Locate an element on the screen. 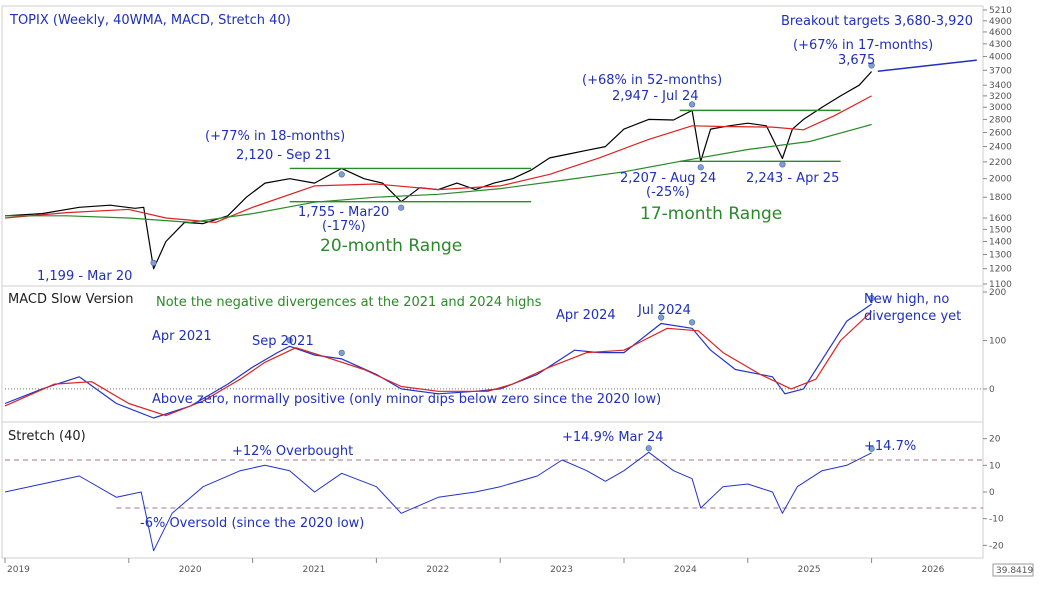  series-line-signal is located at coordinates (438, 363).